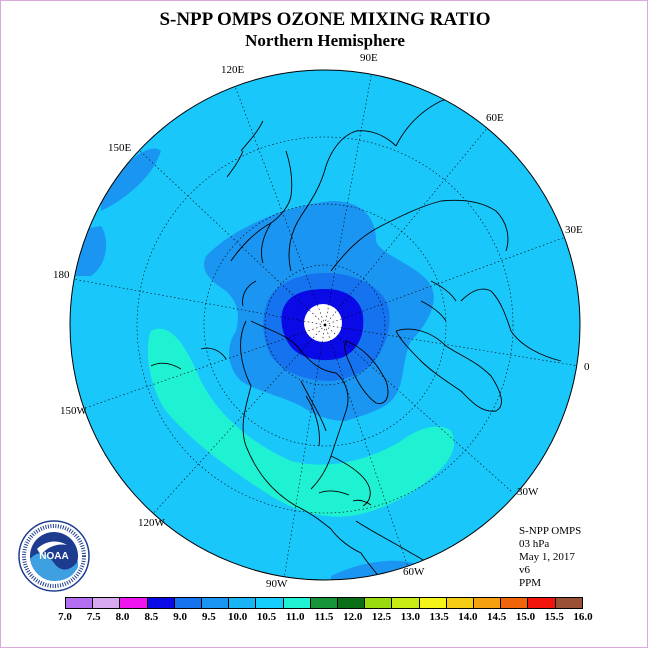  What do you see at coordinates (439, 617) in the screenshot?
I see `colorbar-tick-label: 13.5` at bounding box center [439, 617].